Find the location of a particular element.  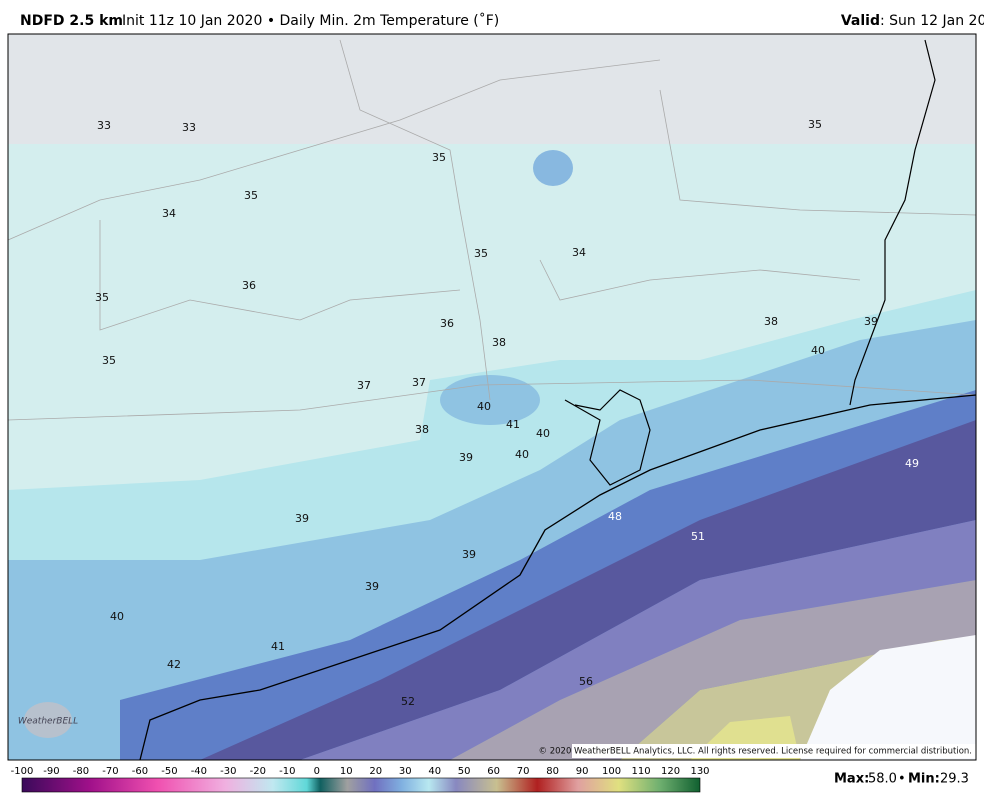

temperature-label: 51 is located at coordinates (698, 536).